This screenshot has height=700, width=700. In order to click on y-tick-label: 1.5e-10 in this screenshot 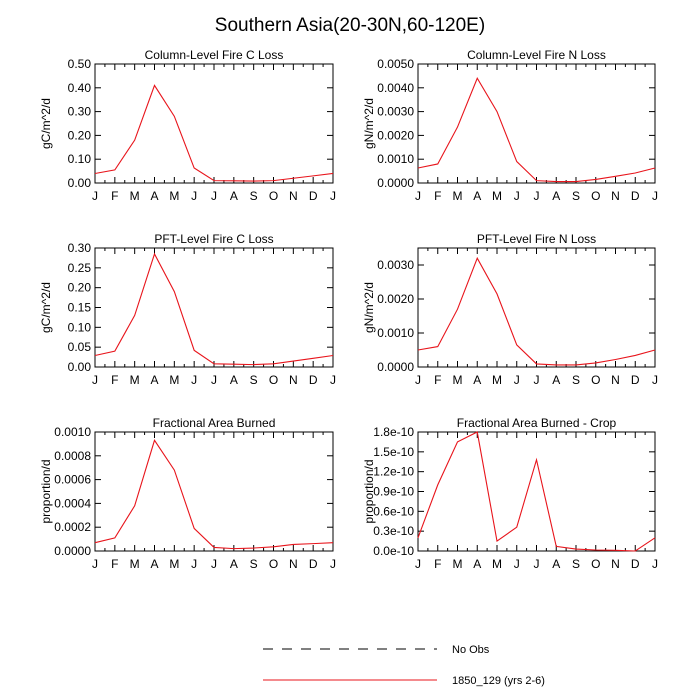, I will do `click(393, 452)`.